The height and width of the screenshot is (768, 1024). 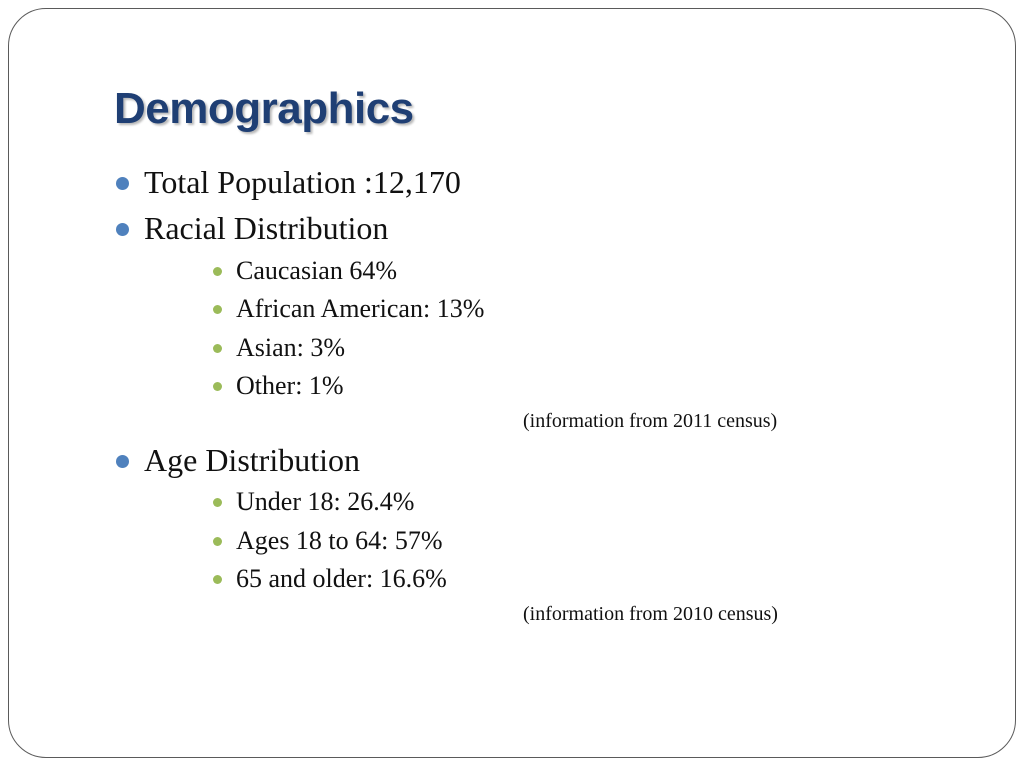 What do you see at coordinates (650, 614) in the screenshot?
I see `source-note-2010: (information from 2010 census)` at bounding box center [650, 614].